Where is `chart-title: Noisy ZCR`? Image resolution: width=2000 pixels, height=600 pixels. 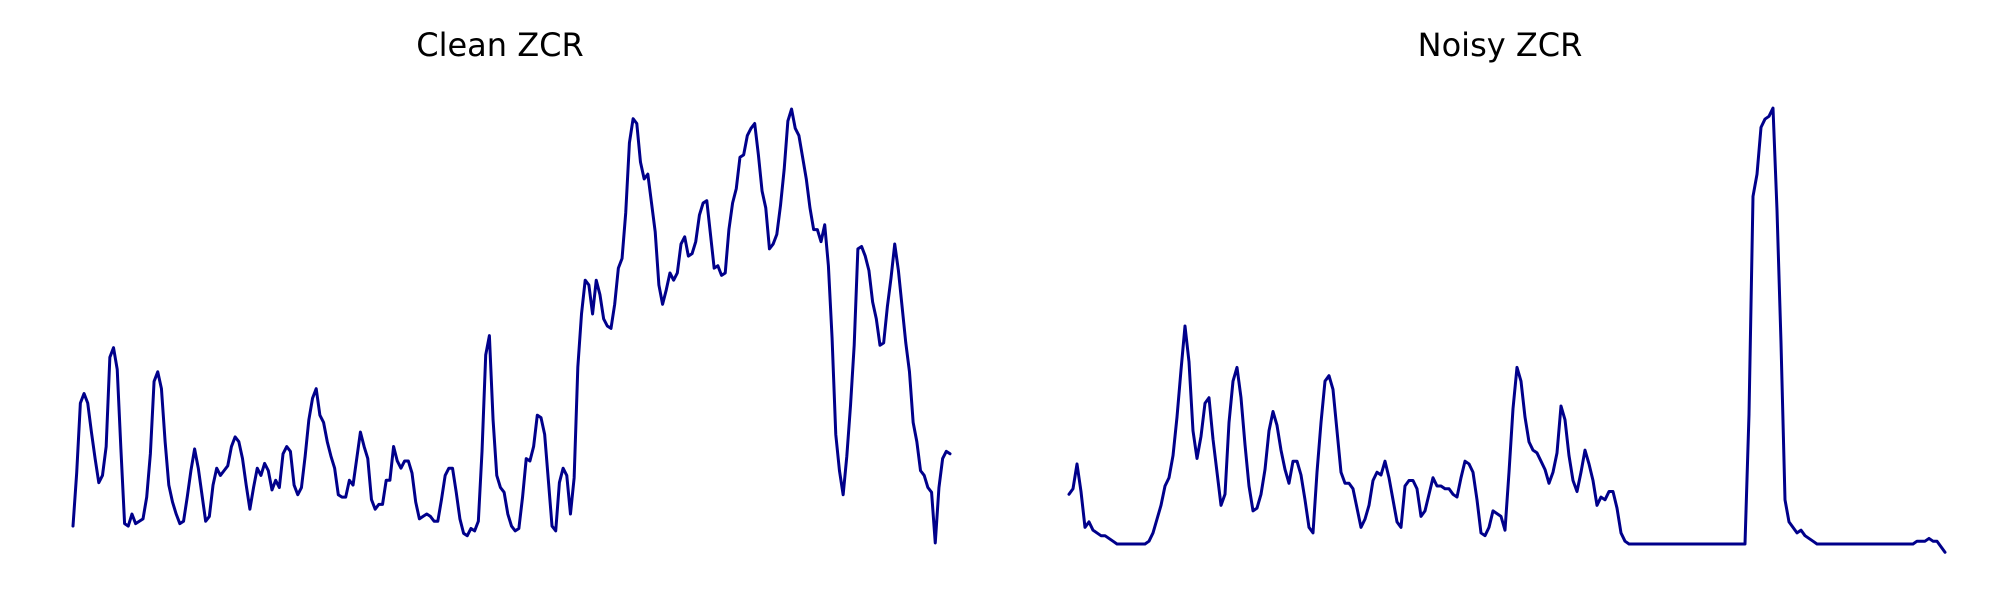
chart-title: Noisy ZCR is located at coordinates (1500, 45).